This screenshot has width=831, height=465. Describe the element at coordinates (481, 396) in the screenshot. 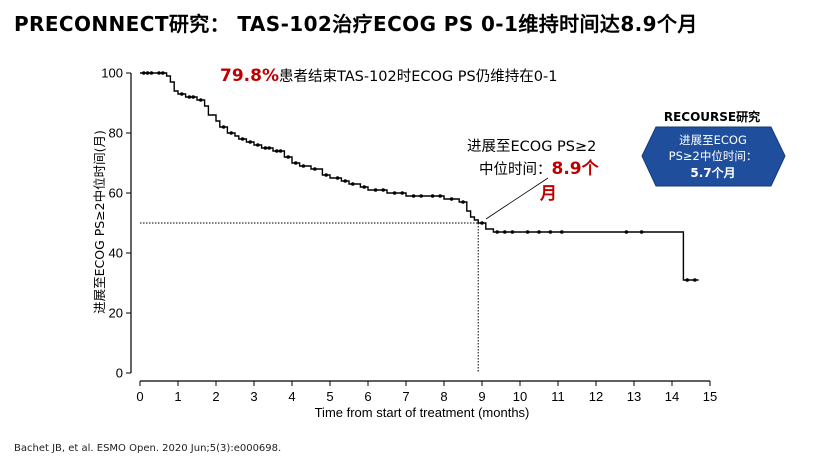

I see `x-tick-label: 9` at that location.